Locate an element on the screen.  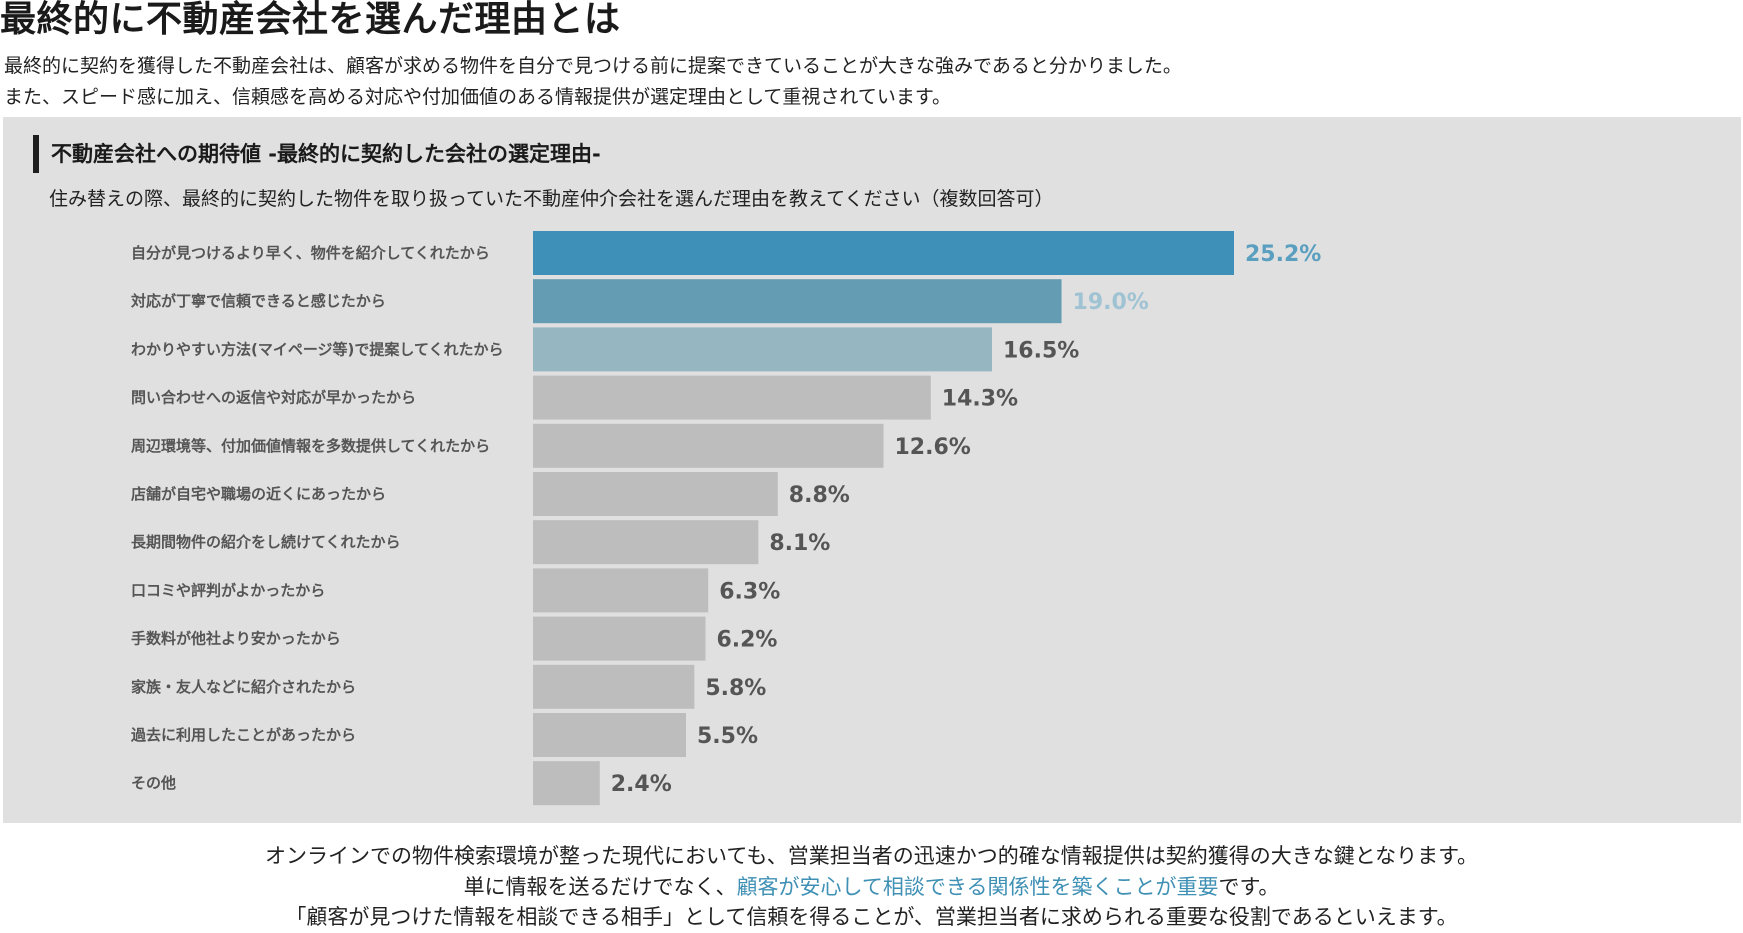
category-label: 対応が丁寧で信頼できると感じたから is located at coordinates (258, 301).